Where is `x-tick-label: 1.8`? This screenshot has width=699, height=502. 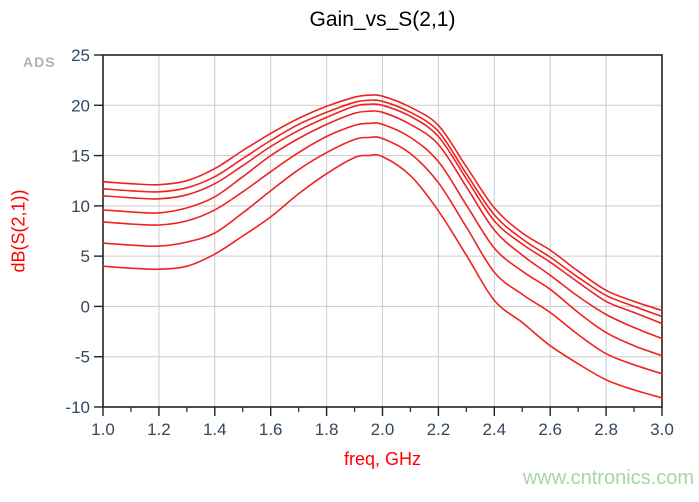
x-tick-label: 1.8 is located at coordinates (327, 429).